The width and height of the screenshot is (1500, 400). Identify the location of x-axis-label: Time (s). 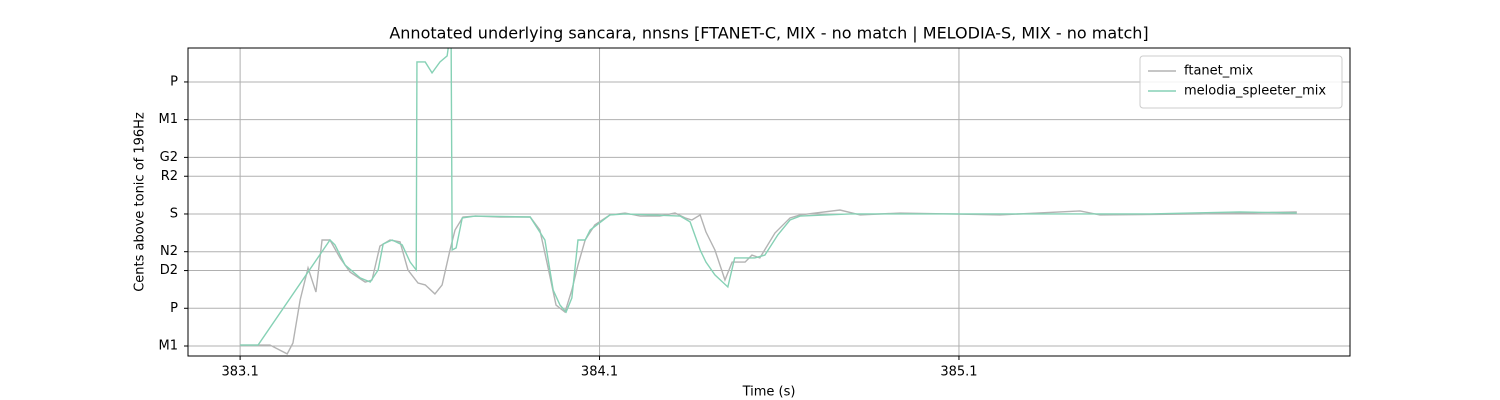
(769, 392).